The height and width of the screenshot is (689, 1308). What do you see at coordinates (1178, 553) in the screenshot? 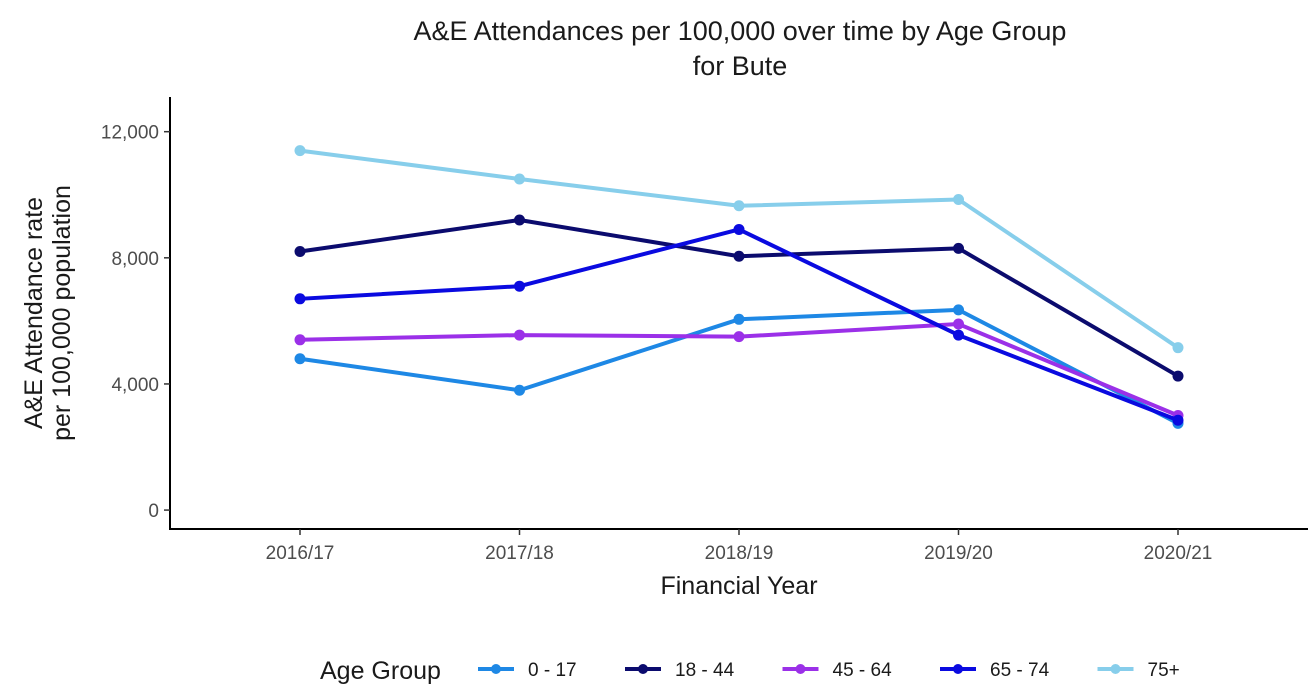
I see `x-tick-label: 2020/21` at bounding box center [1178, 553].